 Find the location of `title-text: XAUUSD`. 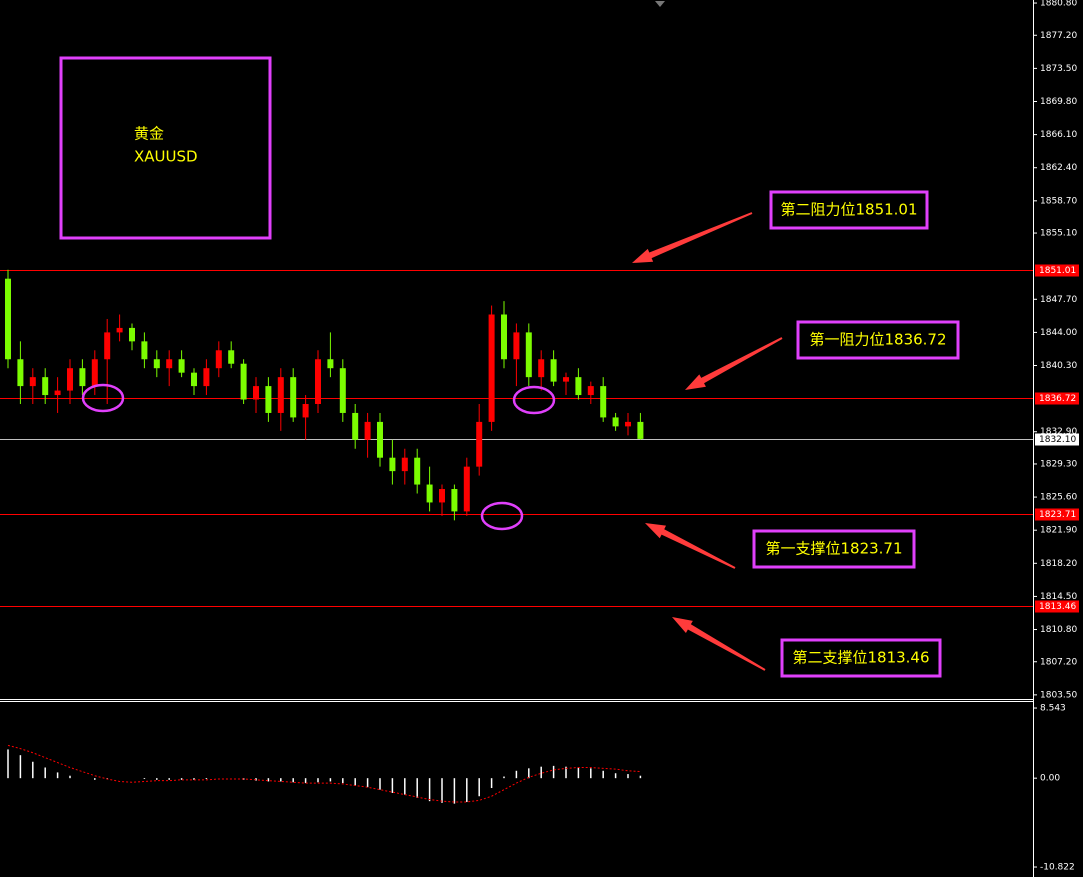

title-text: XAUUSD is located at coordinates (166, 157).